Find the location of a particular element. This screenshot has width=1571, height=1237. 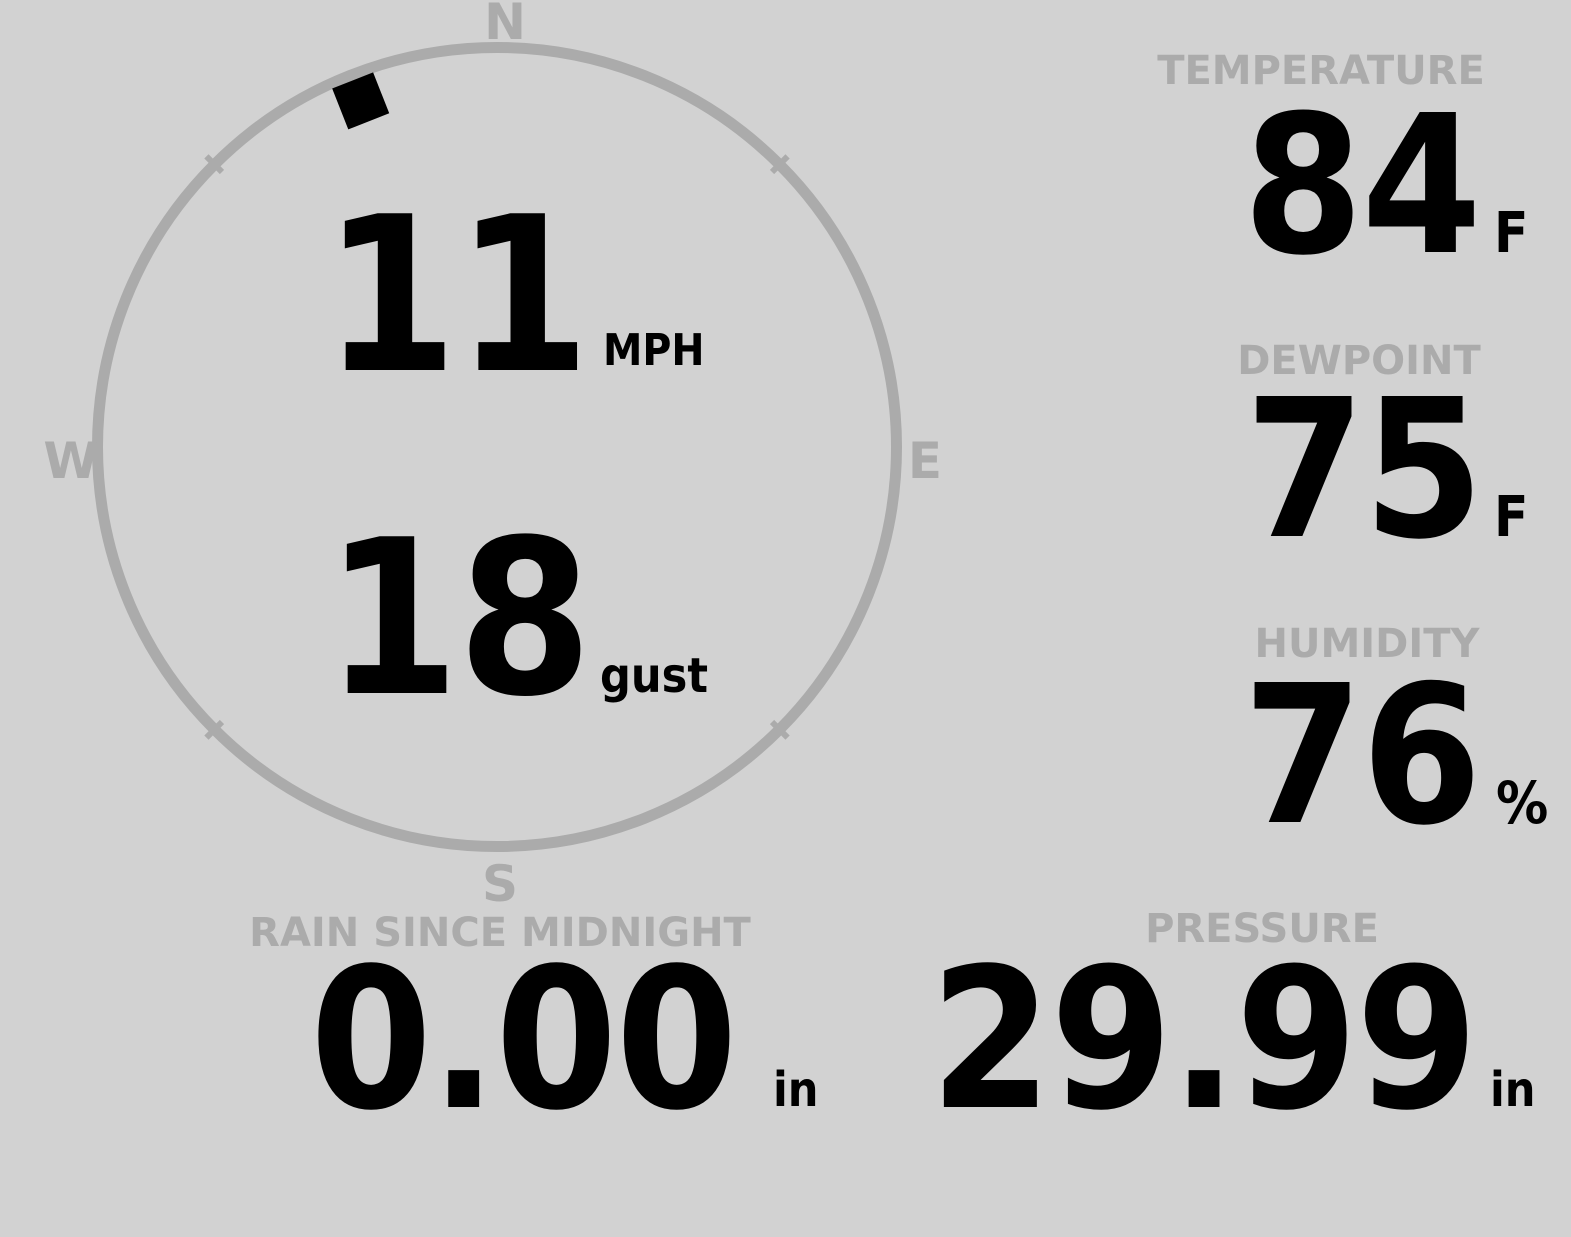

compass-tick-se-icon is located at coordinates (779, 729).